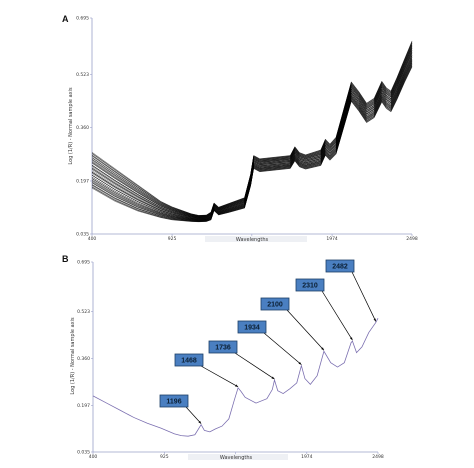  I want to click on panel-a-xlabel-band, so click(256, 239).